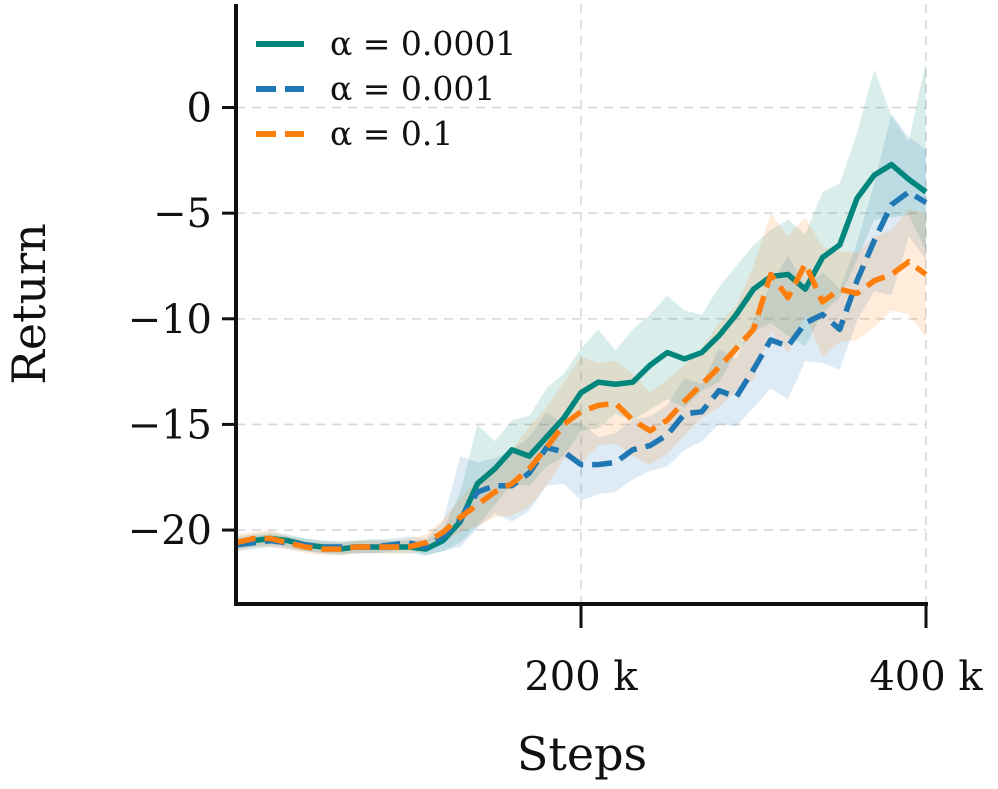  Describe the element at coordinates (412, 88) in the screenshot. I see `legend-label-2: α = 0.001` at that location.